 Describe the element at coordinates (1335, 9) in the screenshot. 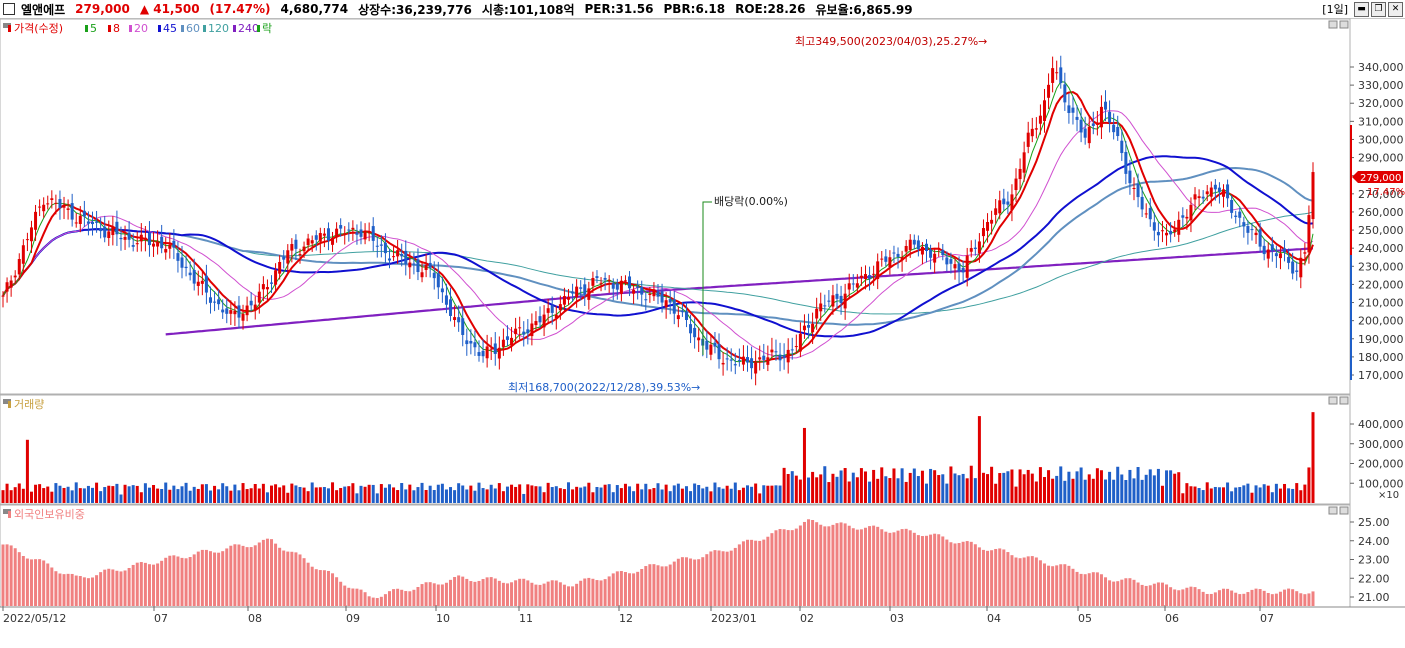

I see `period-selector: [1일]` at that location.